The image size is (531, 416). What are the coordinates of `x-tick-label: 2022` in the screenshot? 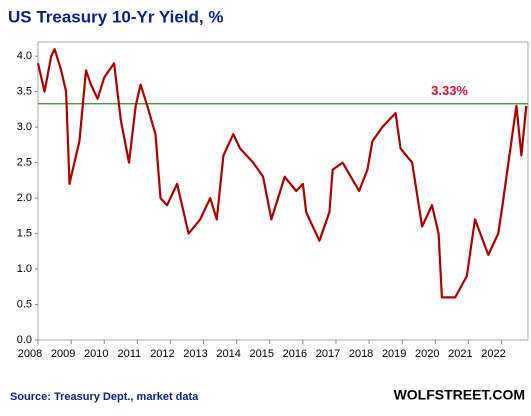 It's located at (493, 354).